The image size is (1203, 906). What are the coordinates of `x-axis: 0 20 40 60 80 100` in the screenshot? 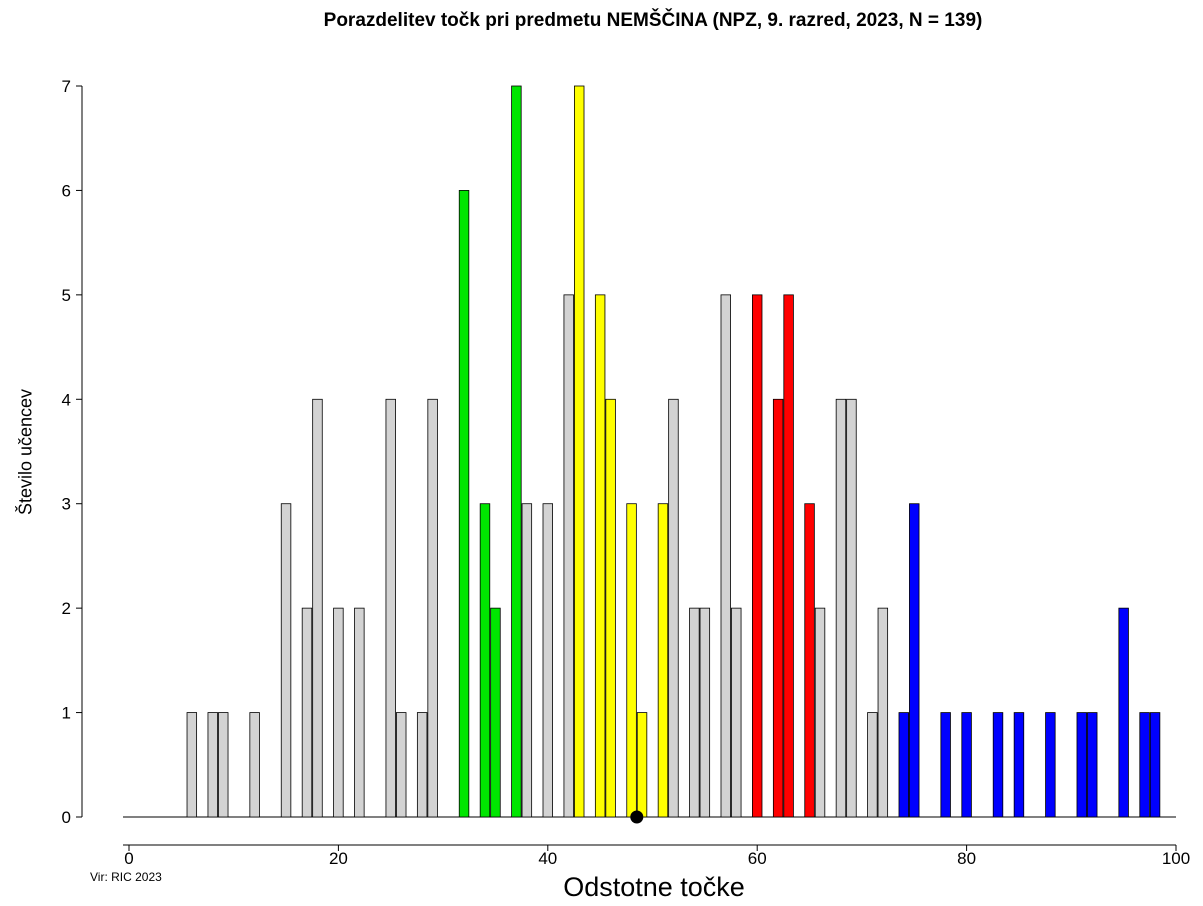 It's located at (656, 856).